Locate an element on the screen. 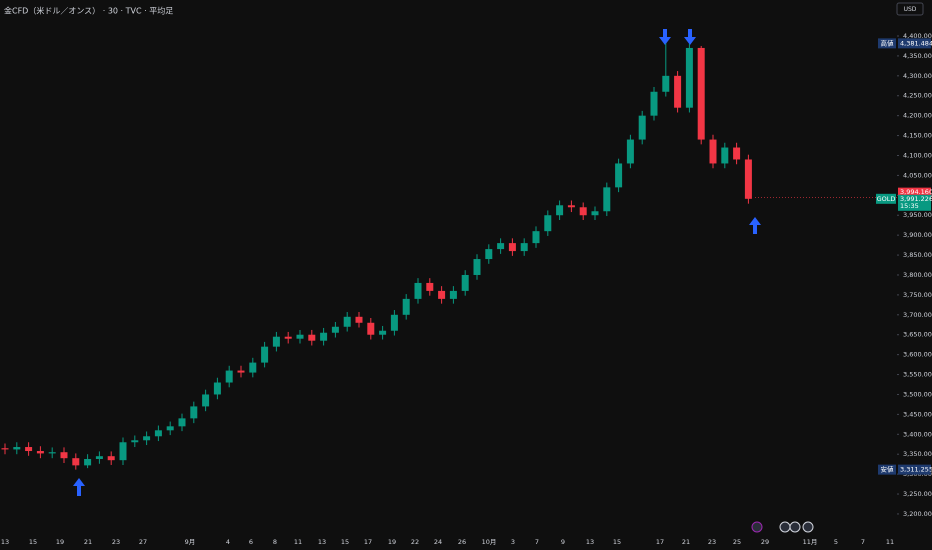 This screenshot has width=932, height=550. price-badge is located at coordinates (914, 469).